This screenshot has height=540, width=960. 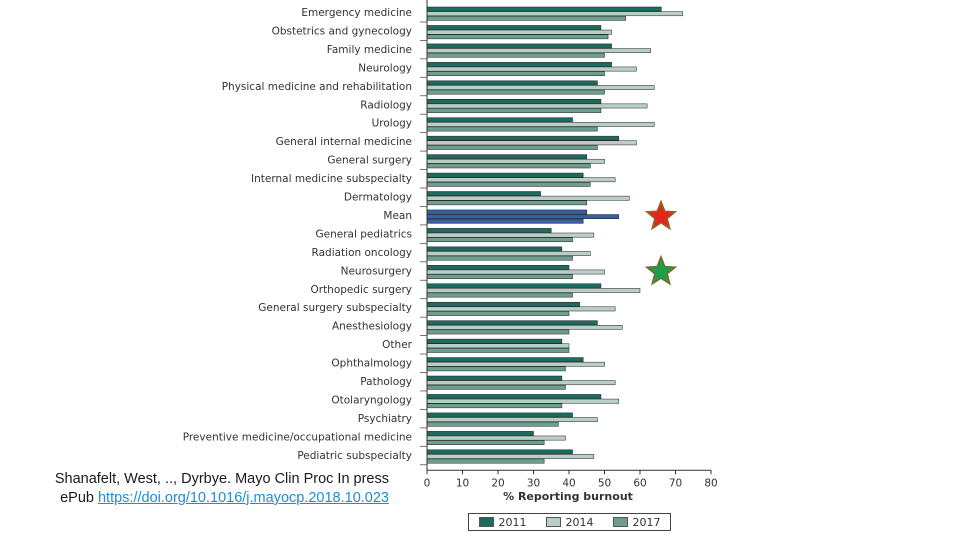 What do you see at coordinates (505, 221) in the screenshot?
I see `bar-mean-2017` at bounding box center [505, 221].